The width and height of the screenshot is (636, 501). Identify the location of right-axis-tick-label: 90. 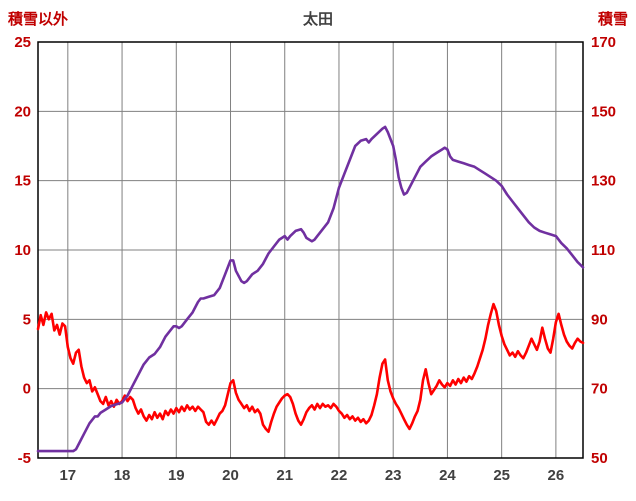
(599, 319).